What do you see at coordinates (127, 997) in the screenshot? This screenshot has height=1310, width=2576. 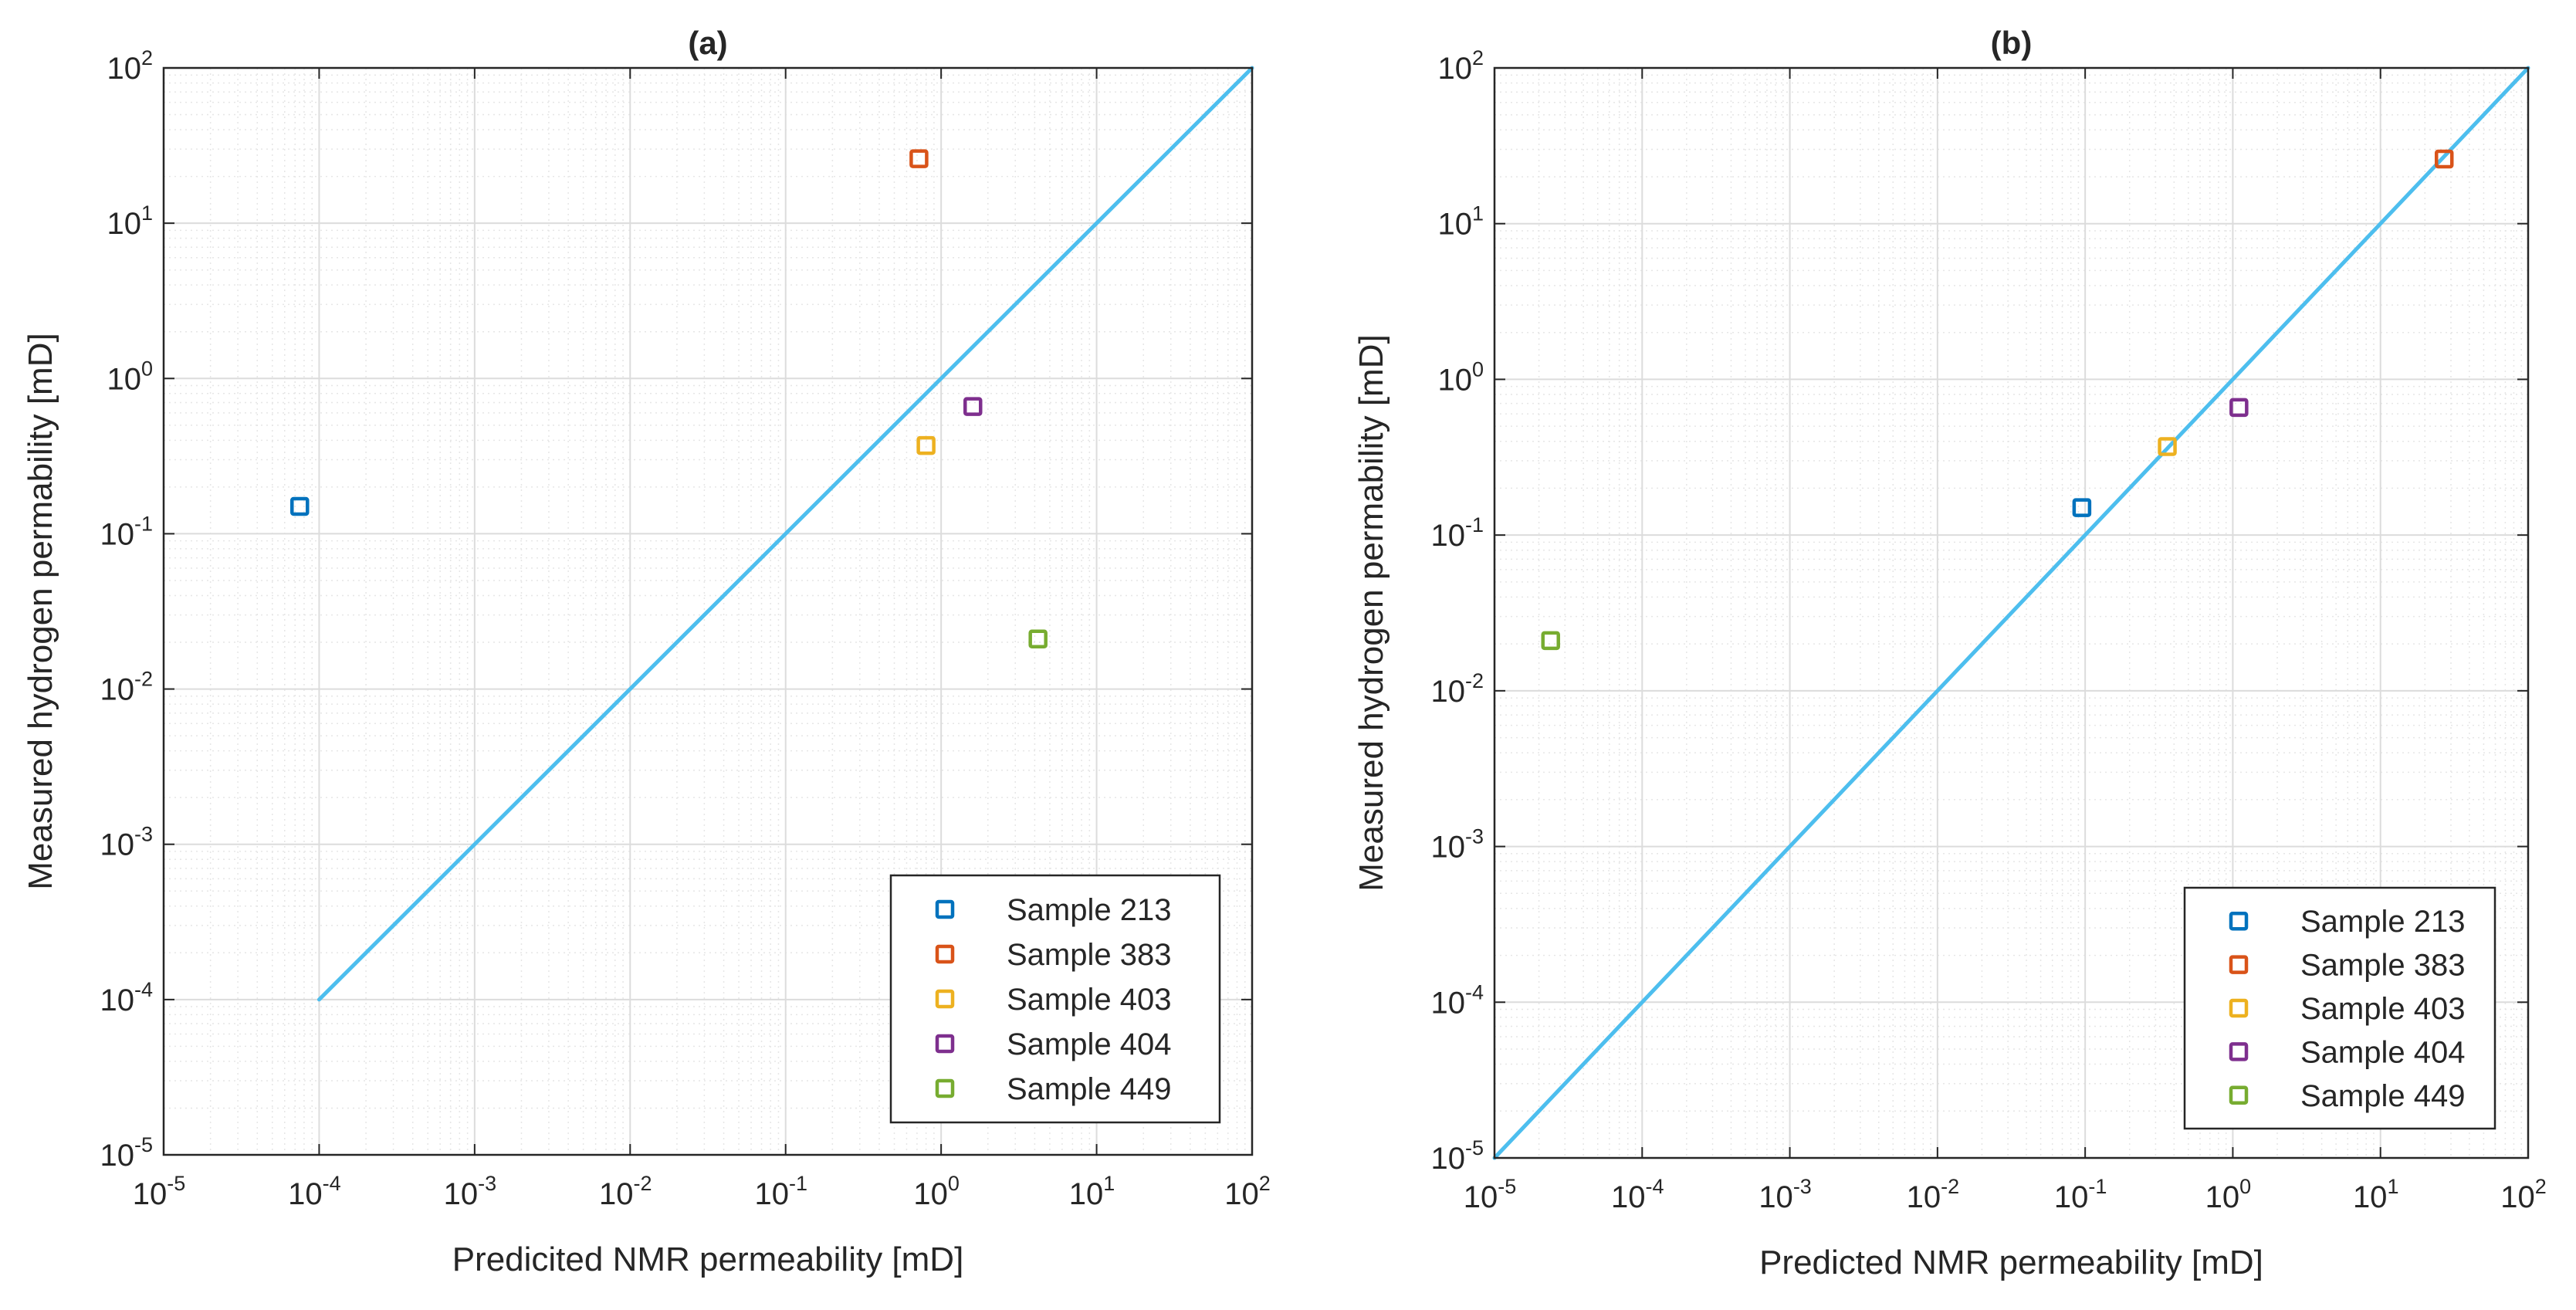 I see `y-tick-label: 10⁻⁴` at bounding box center [127, 997].